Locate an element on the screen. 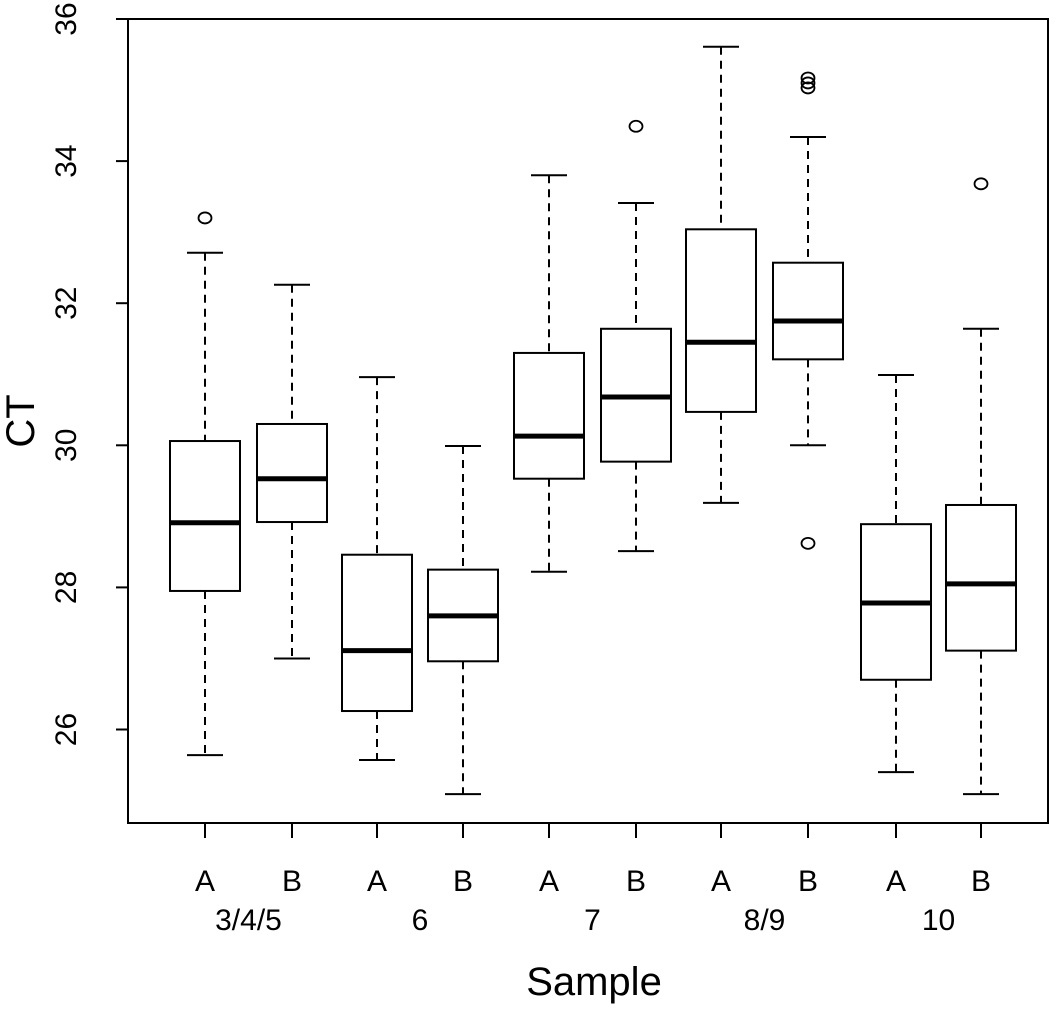 Image resolution: width=1064 pixels, height=1012 pixels. box-7-B is located at coordinates (636, 336).